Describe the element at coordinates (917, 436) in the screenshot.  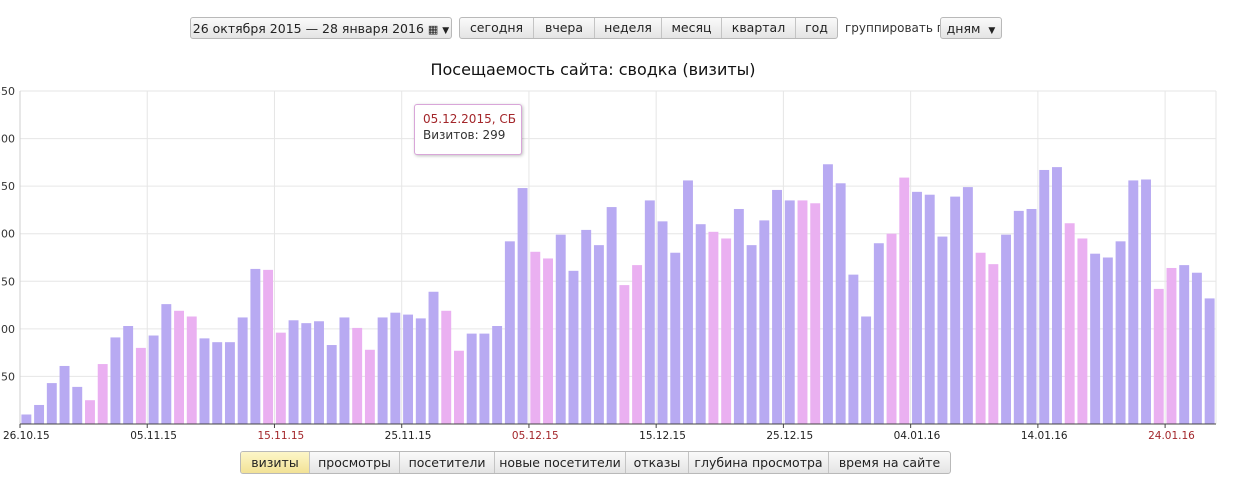
I see `x-tick-label: 04.01.16` at that location.